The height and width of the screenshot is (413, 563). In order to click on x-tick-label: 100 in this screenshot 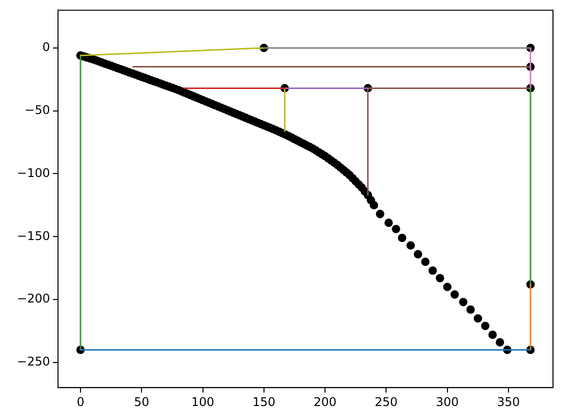, I will do `click(202, 401)`.